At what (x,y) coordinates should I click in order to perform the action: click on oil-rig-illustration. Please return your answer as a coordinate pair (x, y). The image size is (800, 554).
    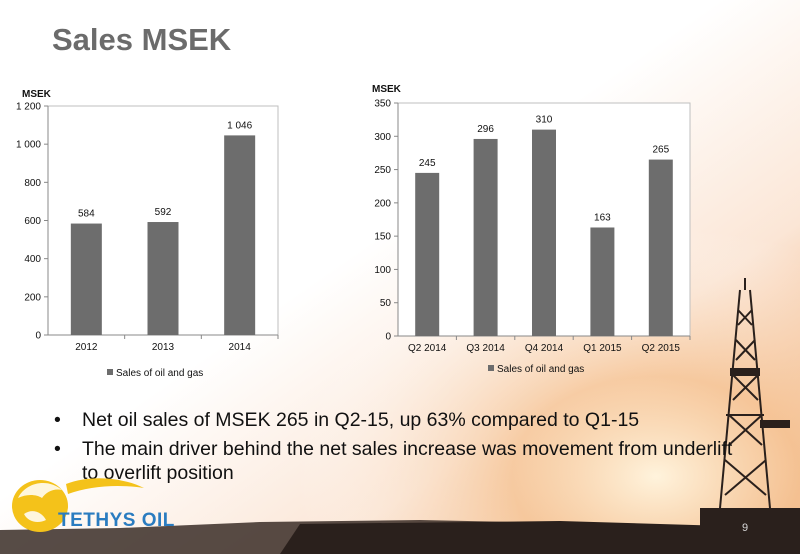
    Looking at the image, I should click on (750, 409).